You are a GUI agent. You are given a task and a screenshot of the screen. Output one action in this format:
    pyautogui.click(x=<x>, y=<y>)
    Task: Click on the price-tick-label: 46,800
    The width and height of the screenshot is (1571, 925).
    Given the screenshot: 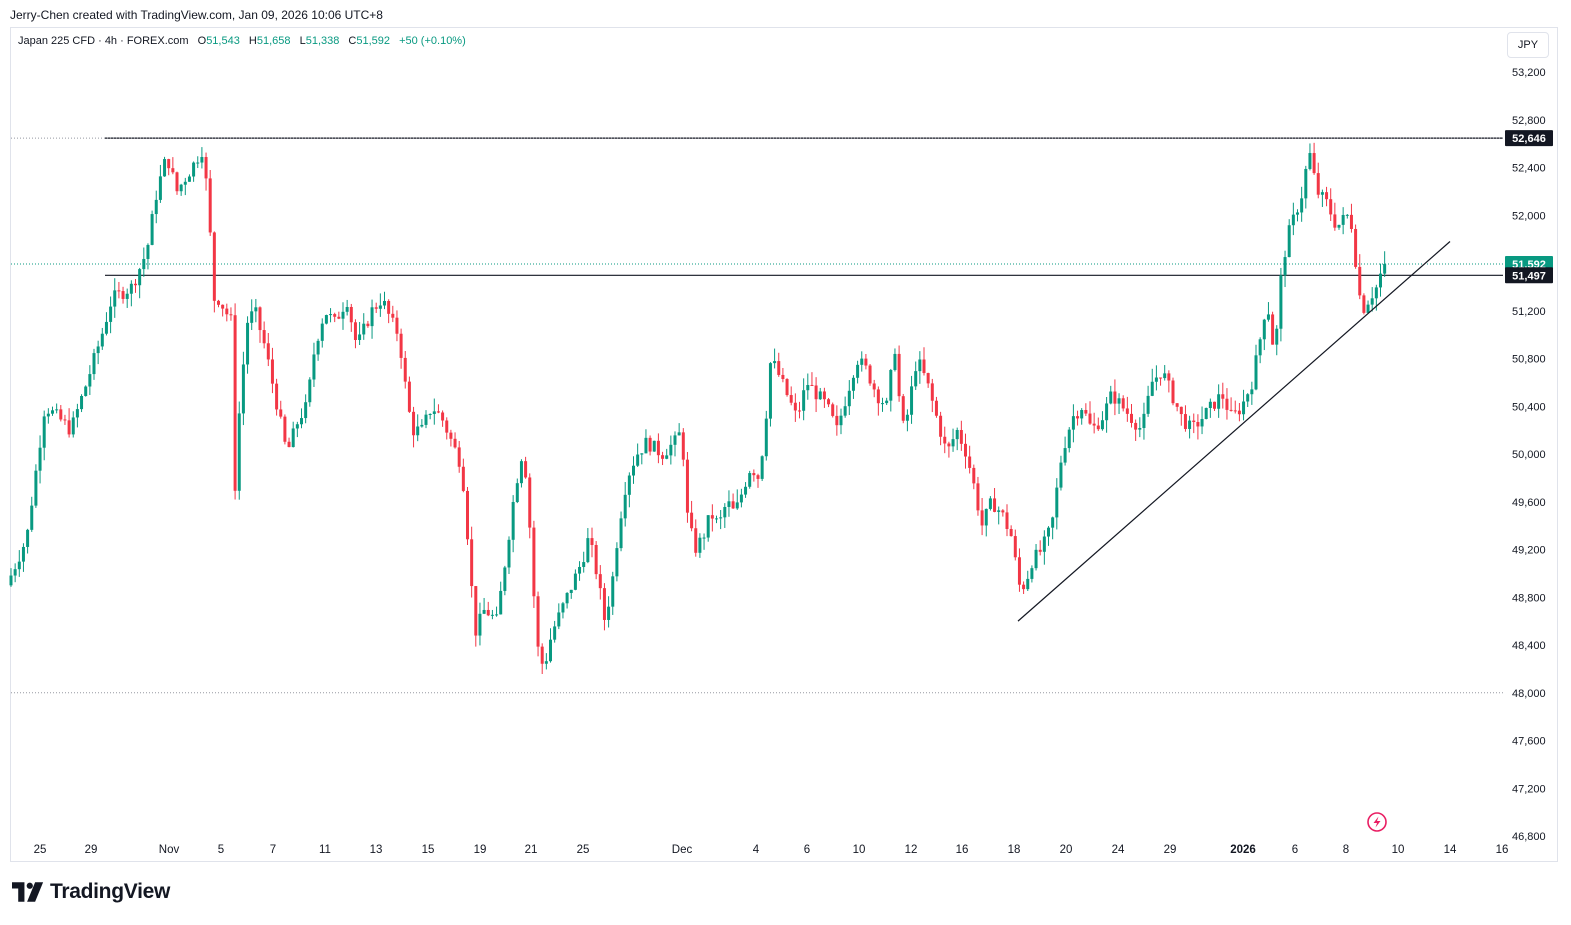 What is the action you would take?
    pyautogui.click(x=1529, y=837)
    